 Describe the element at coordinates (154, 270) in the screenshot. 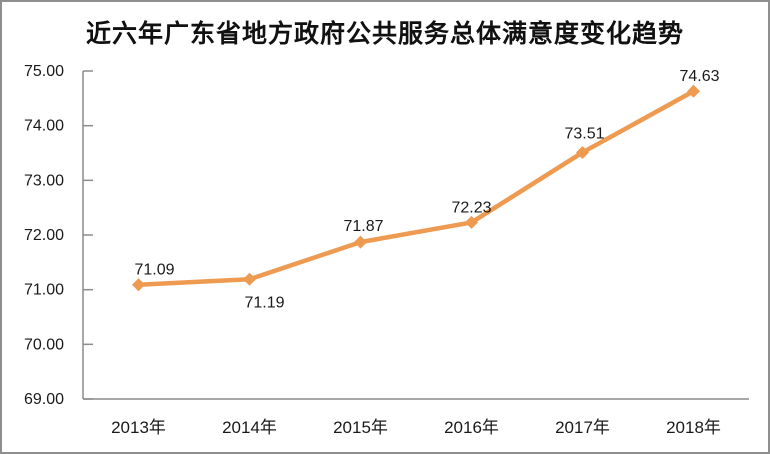

I see `data-point-label: 71.09` at that location.